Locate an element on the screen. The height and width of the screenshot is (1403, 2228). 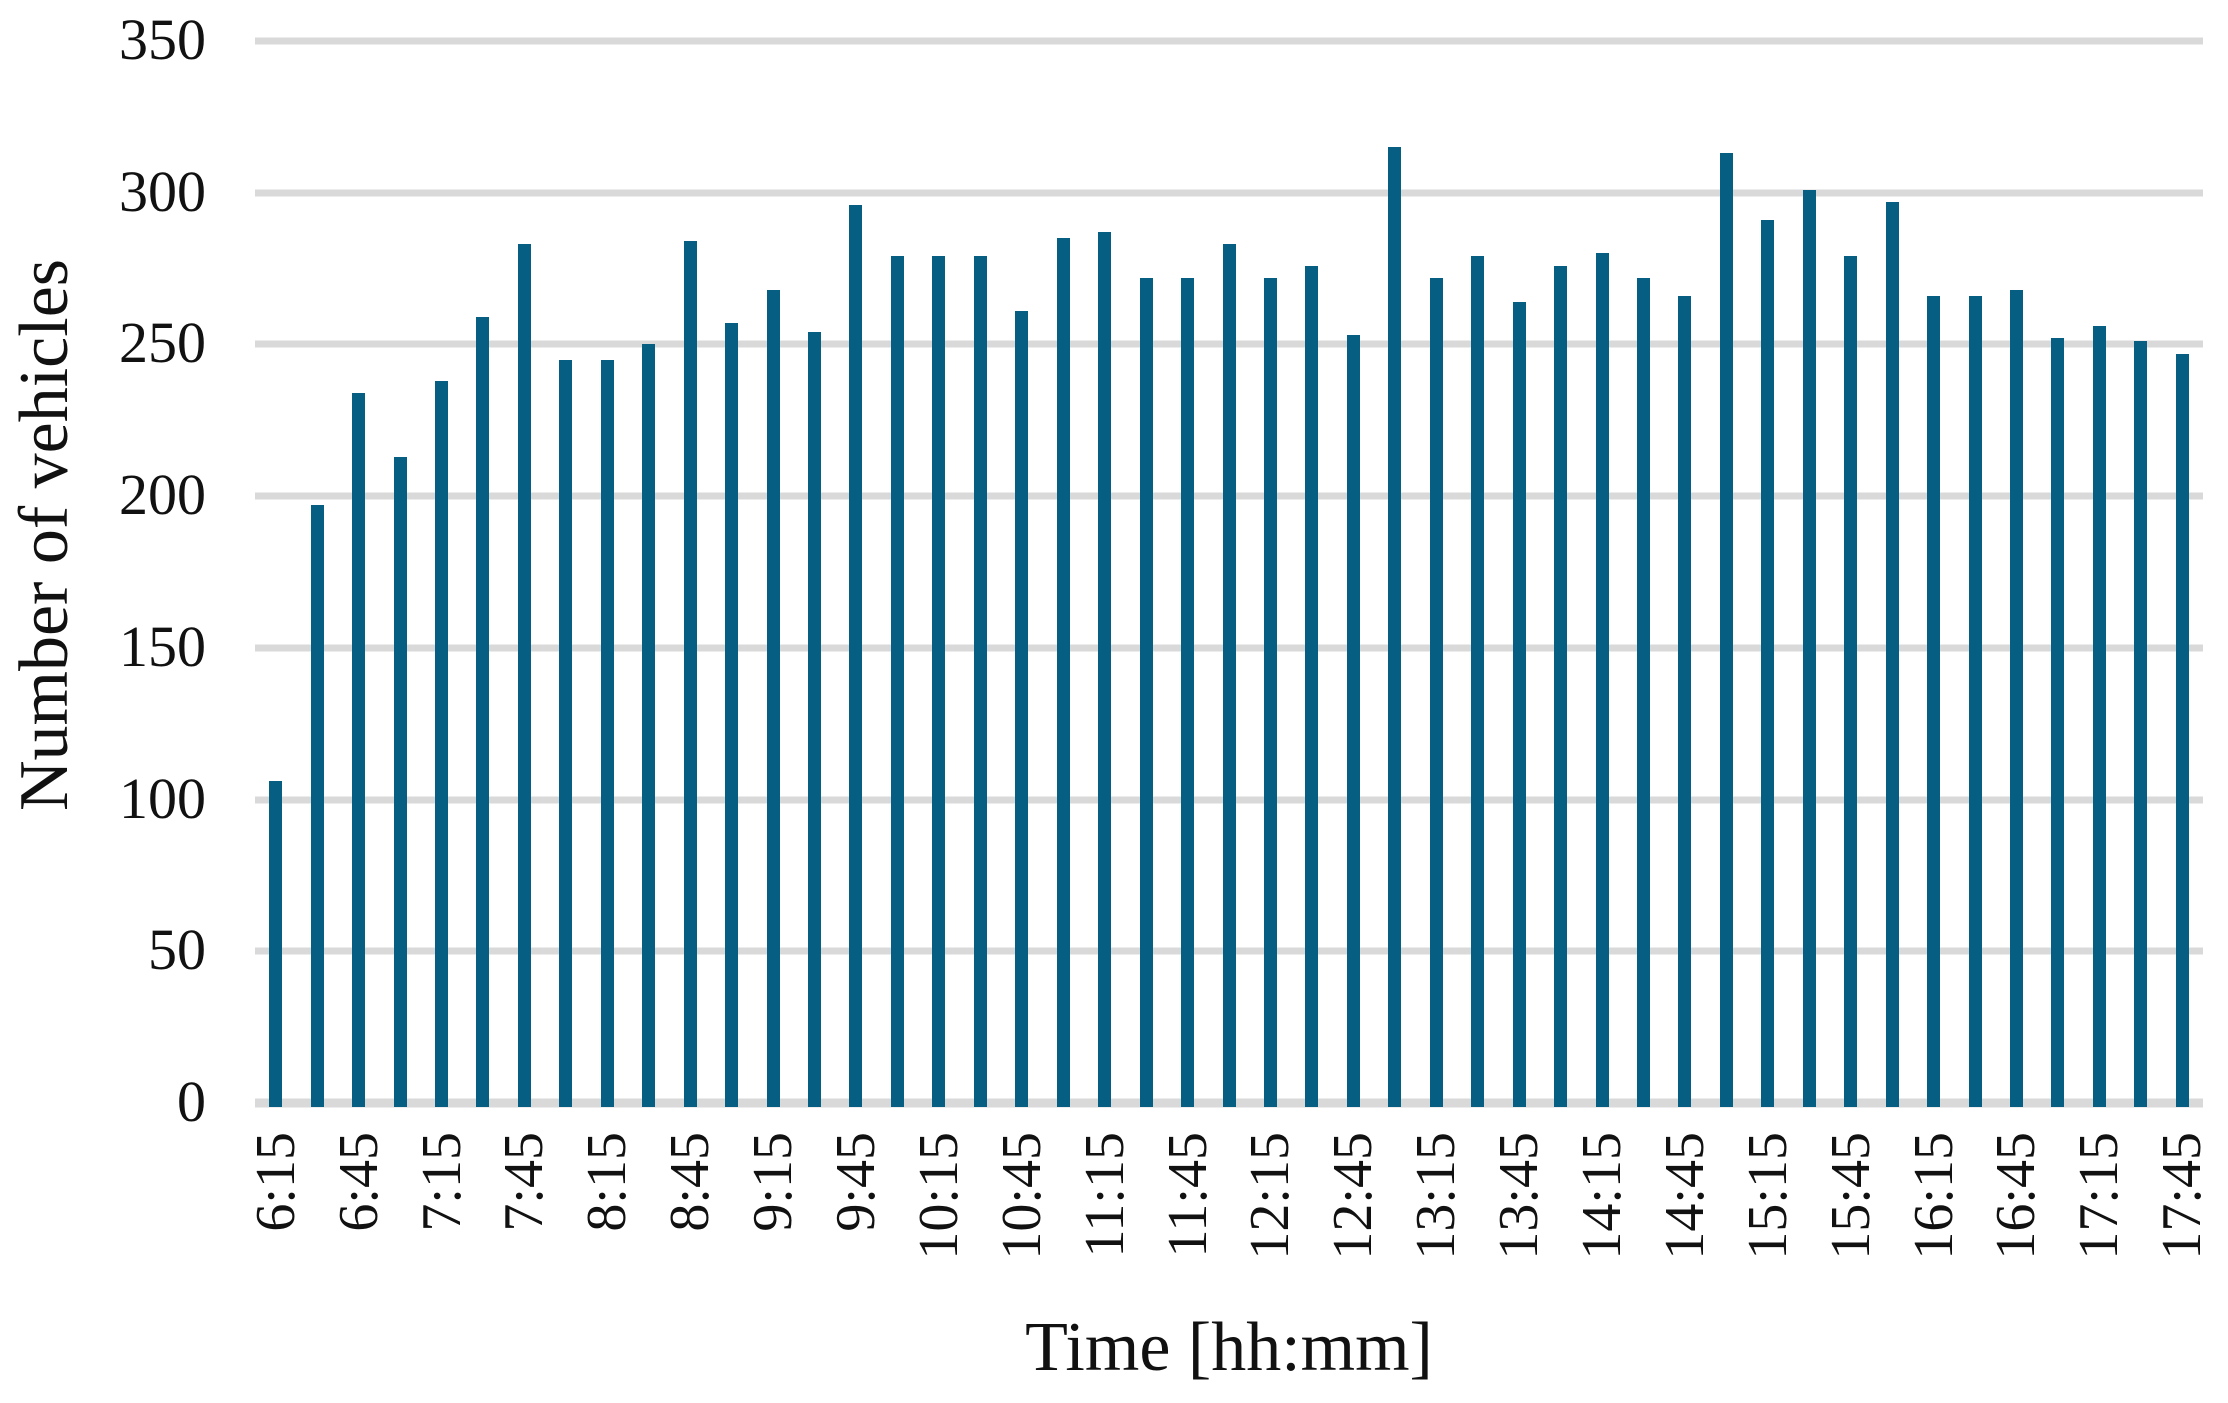
bar-10:30 is located at coordinates (980, 681).